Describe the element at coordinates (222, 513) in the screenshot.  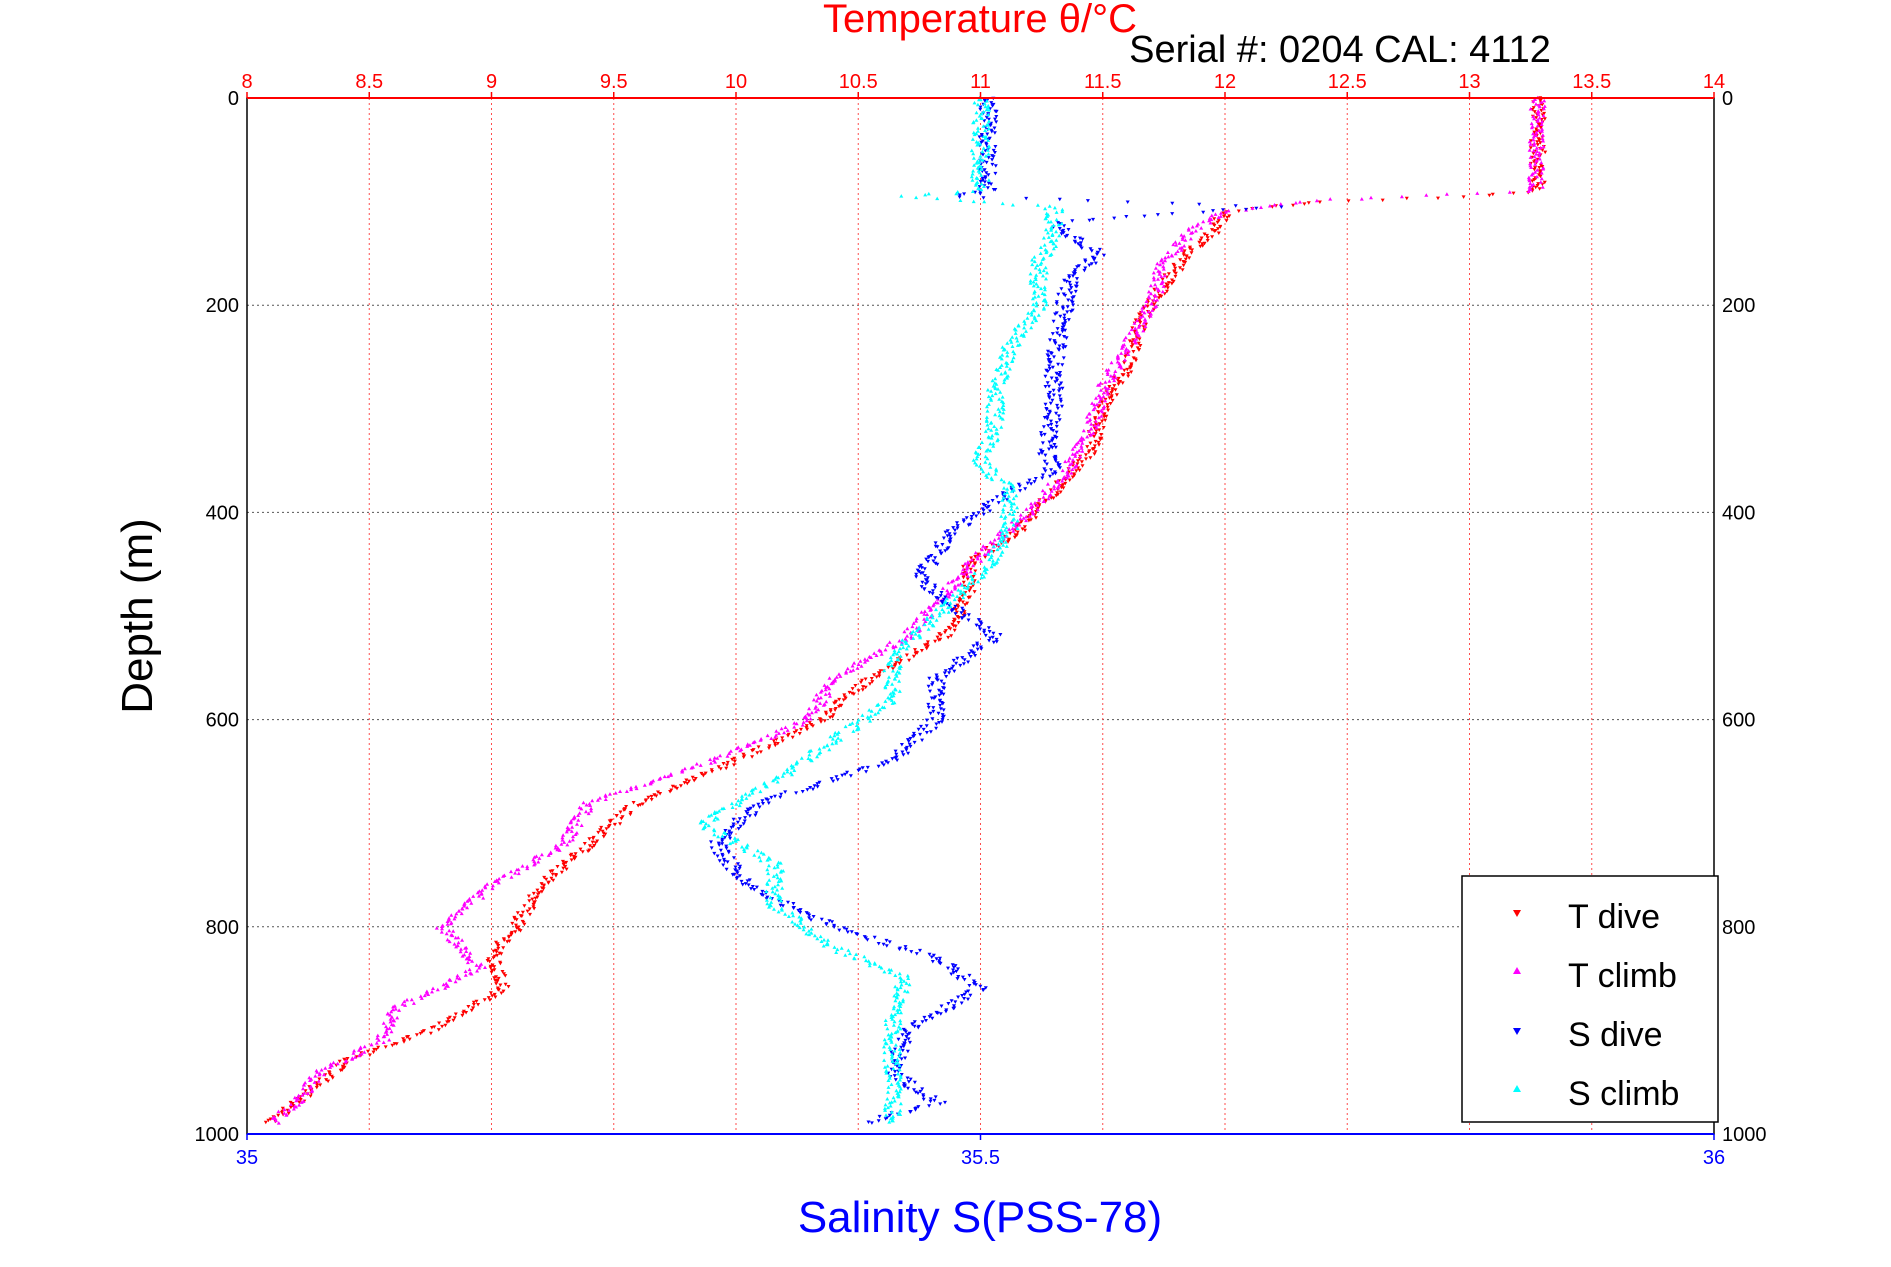
I see `y-tick-label-left: 400` at that location.